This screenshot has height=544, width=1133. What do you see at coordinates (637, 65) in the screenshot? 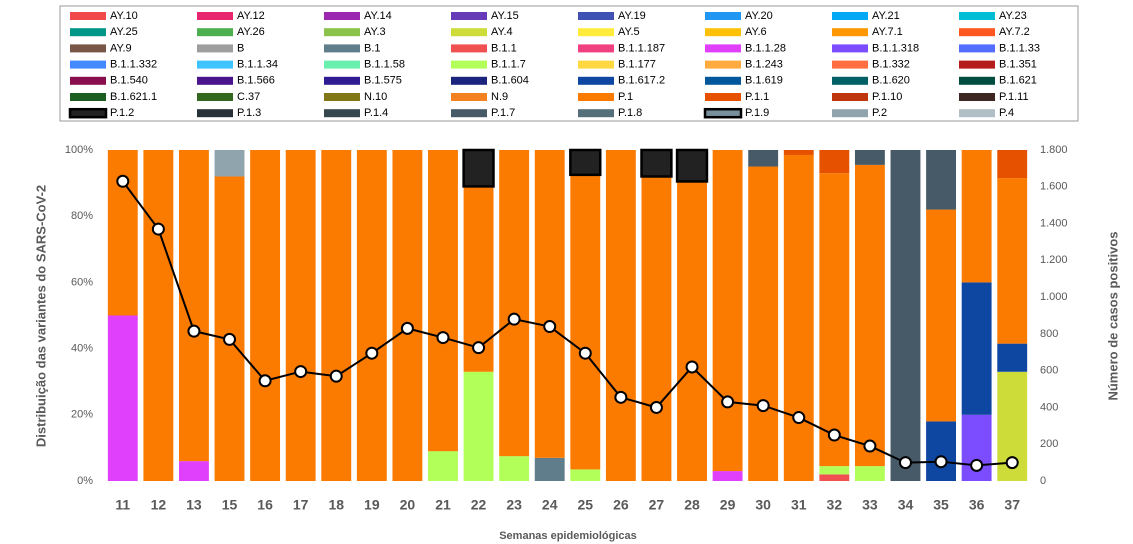
I see `legend-label: B.1.177` at bounding box center [637, 65].